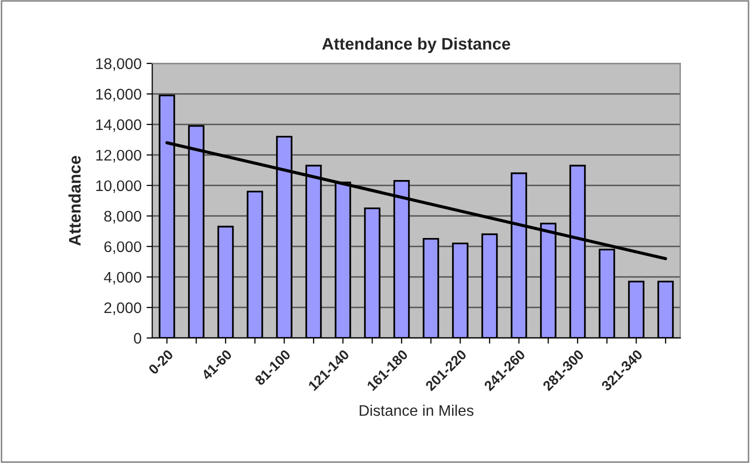 This screenshot has width=750, height=463. What do you see at coordinates (416, 45) in the screenshot?
I see `chart-title: Attendance by Distance` at bounding box center [416, 45].